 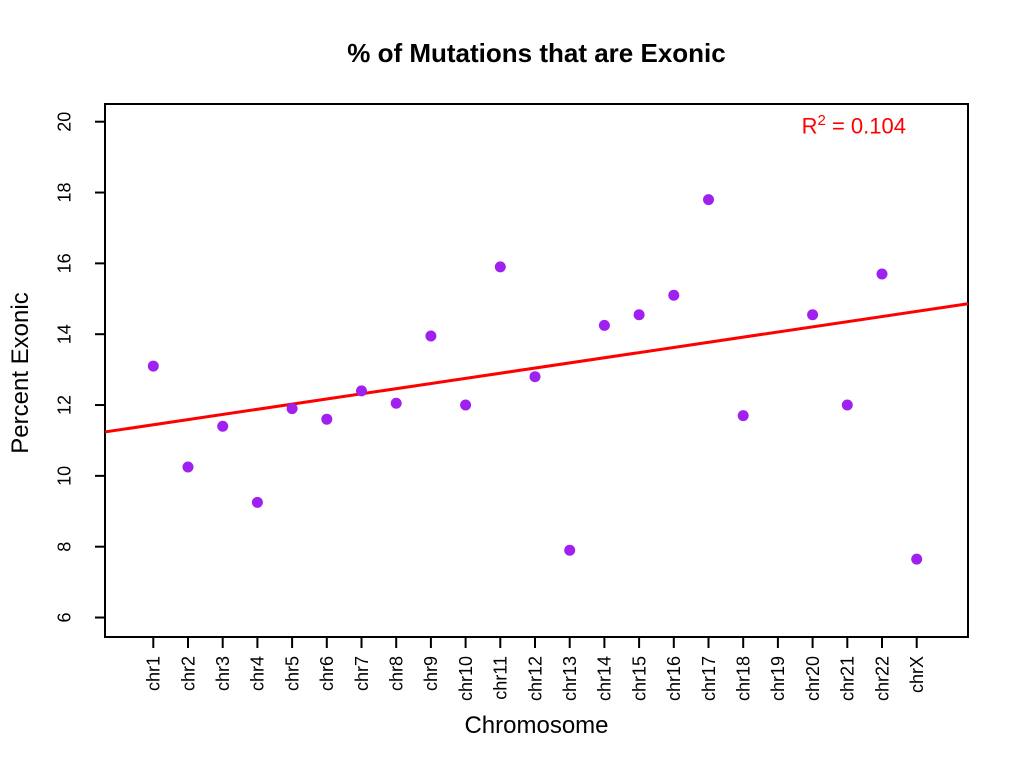 I want to click on x-axis-title: Chromosome, so click(x=536, y=725).